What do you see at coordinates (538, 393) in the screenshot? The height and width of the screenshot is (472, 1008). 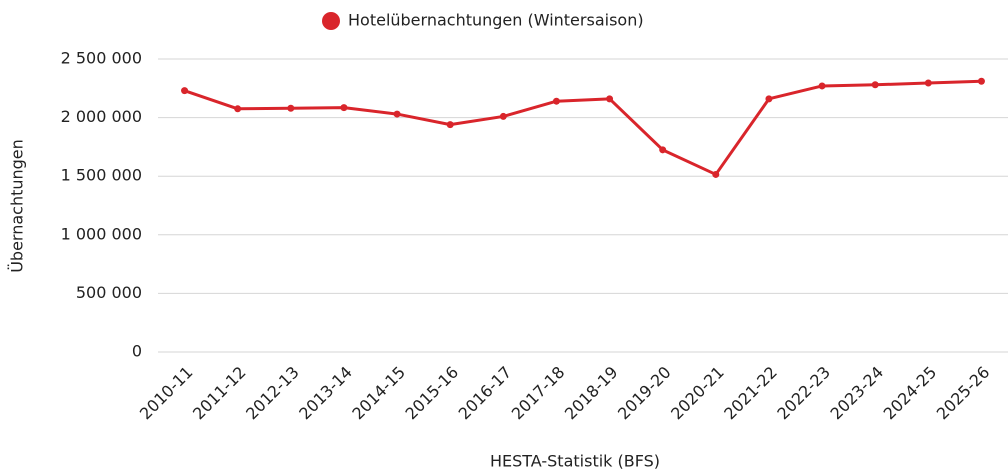 I see `x-tick-label: 2017-18` at bounding box center [538, 393].